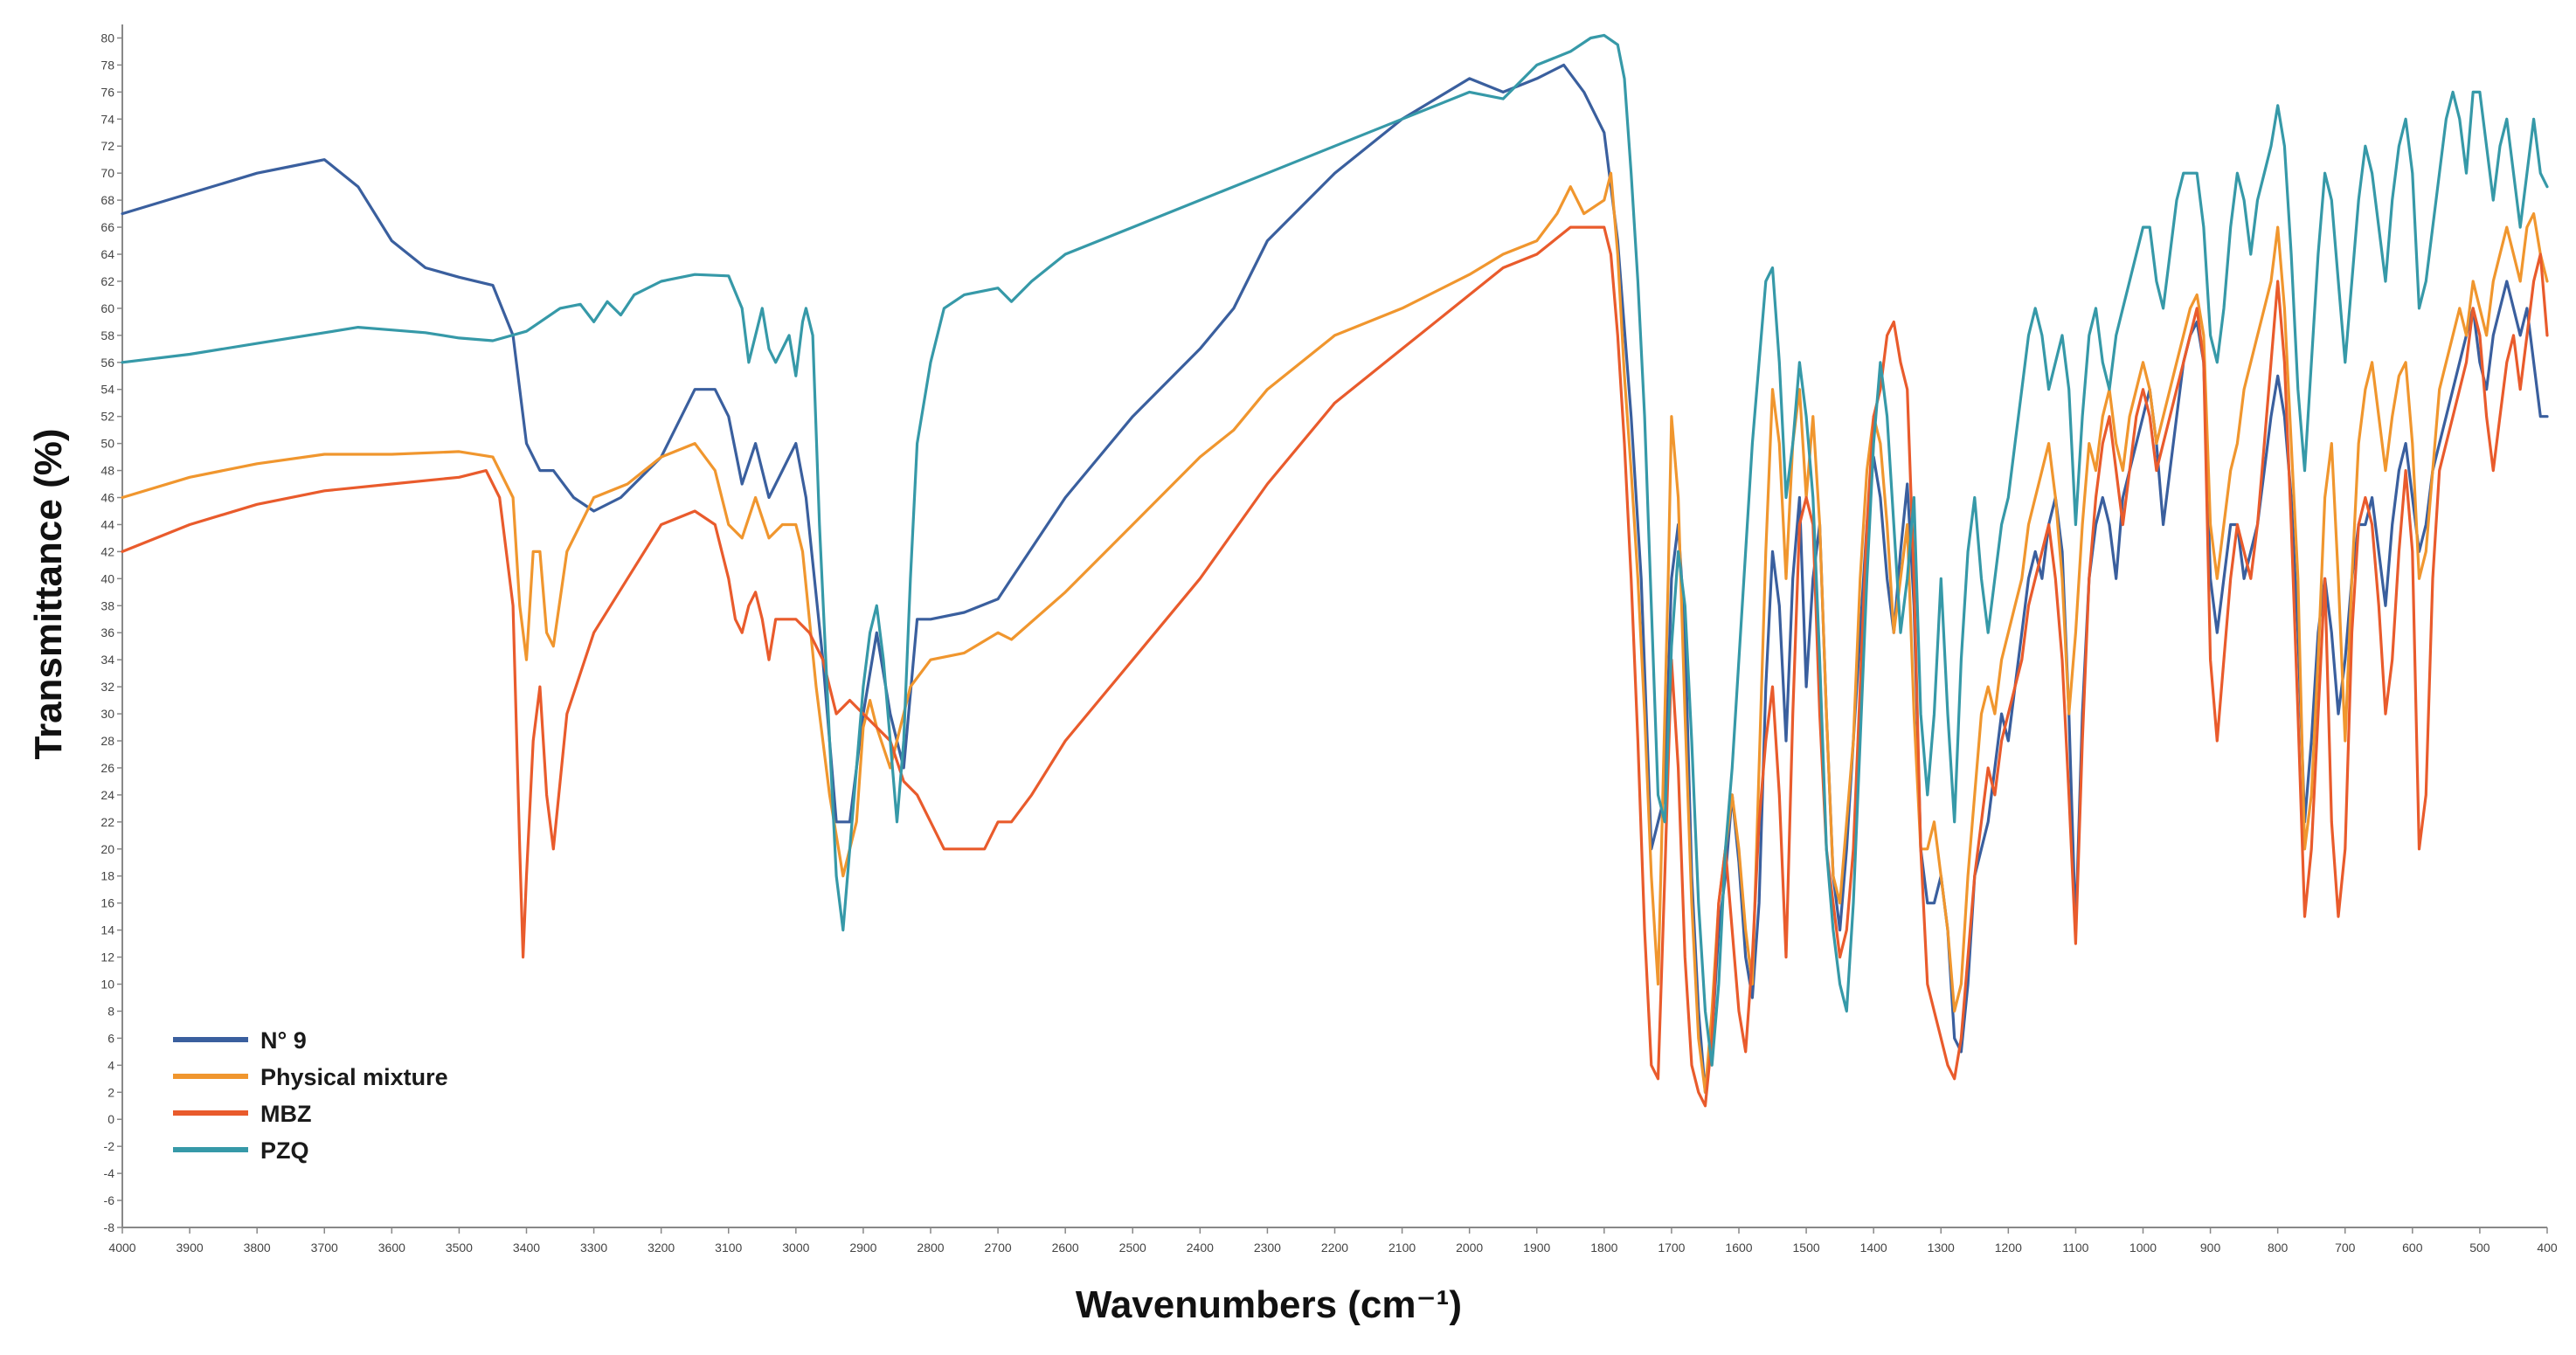 This screenshot has height=1355, width=2576. What do you see at coordinates (107, 390) in the screenshot?
I see `y-tick-label: 54` at bounding box center [107, 390].